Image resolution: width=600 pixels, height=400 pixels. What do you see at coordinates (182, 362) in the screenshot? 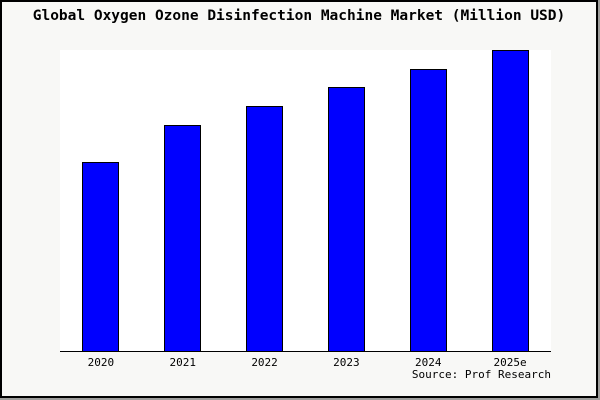
I see `x-tick-label-2021: 2021` at bounding box center [182, 362].